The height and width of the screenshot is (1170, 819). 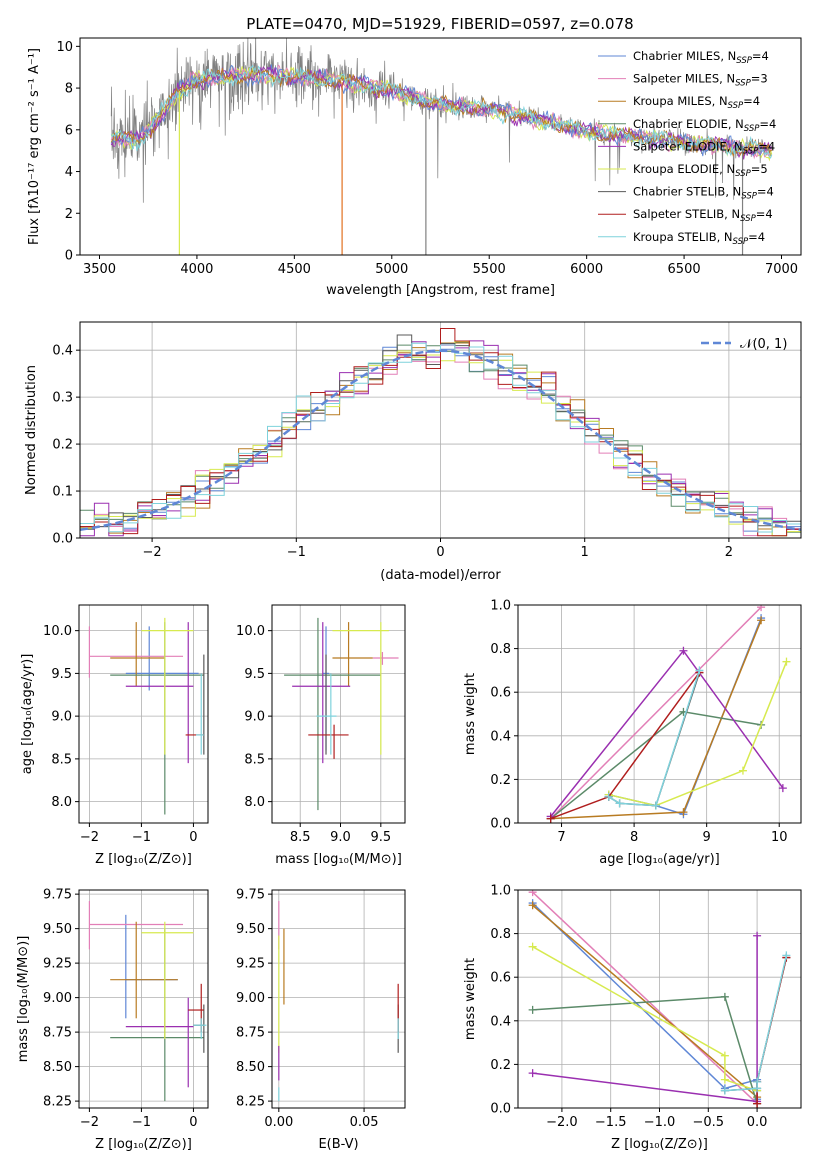 I want to click on legend-entry: Chabrier MILES, NSSP=4, so click(x=701, y=57).